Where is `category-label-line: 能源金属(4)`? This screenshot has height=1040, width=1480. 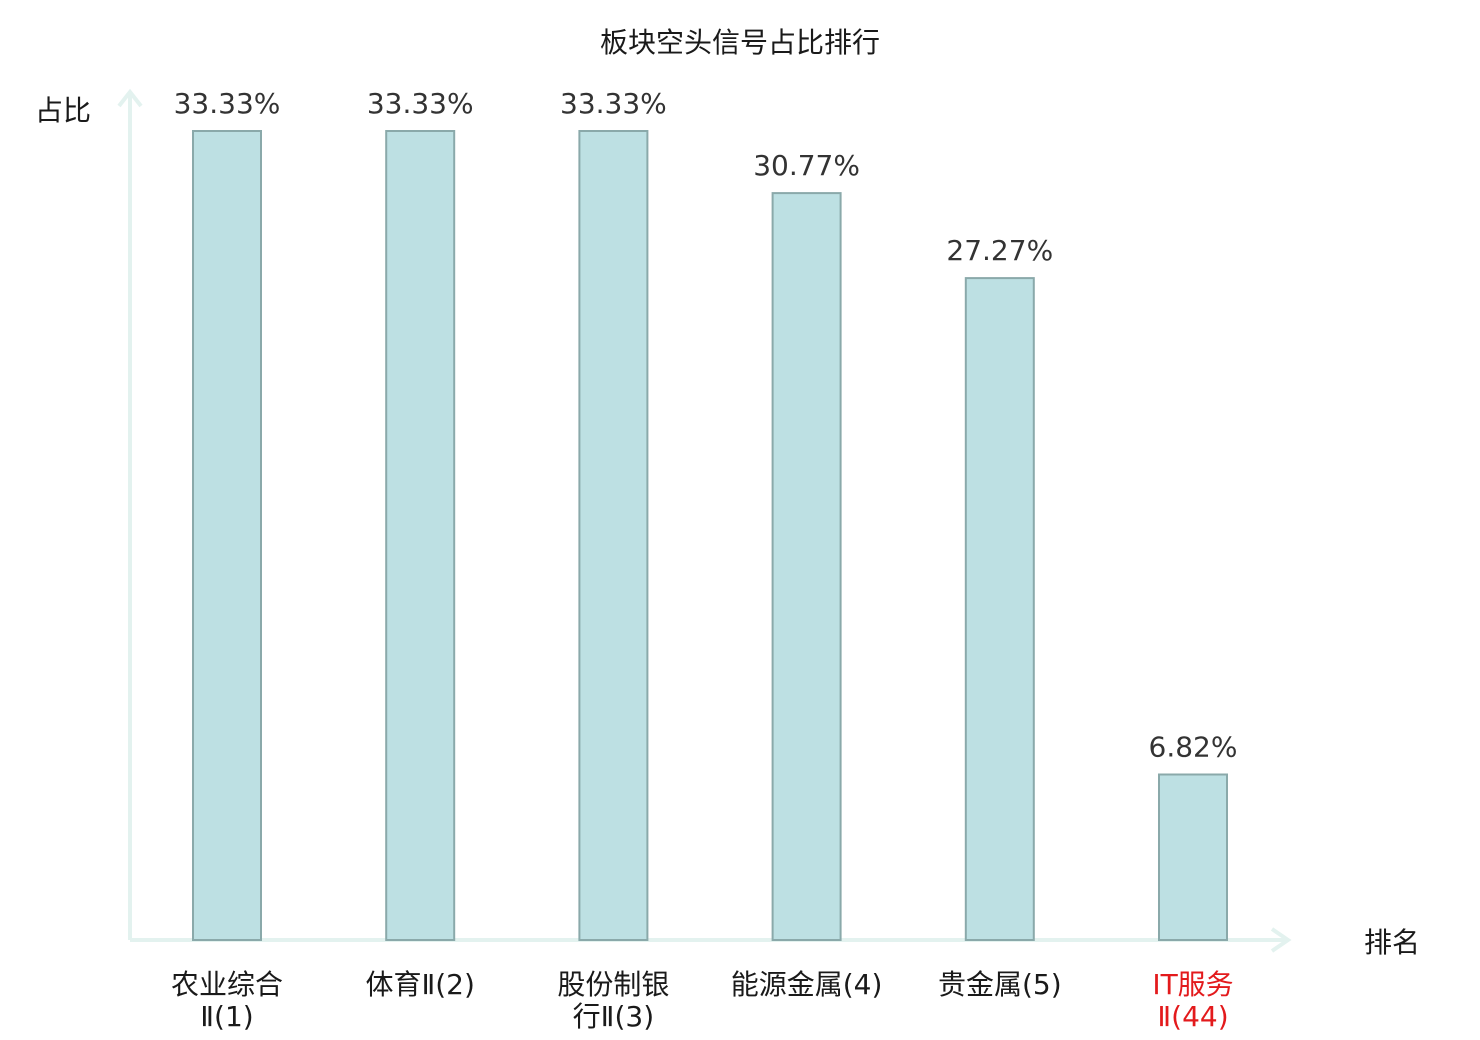
category-label-line: 能源金属(4) is located at coordinates (807, 984).